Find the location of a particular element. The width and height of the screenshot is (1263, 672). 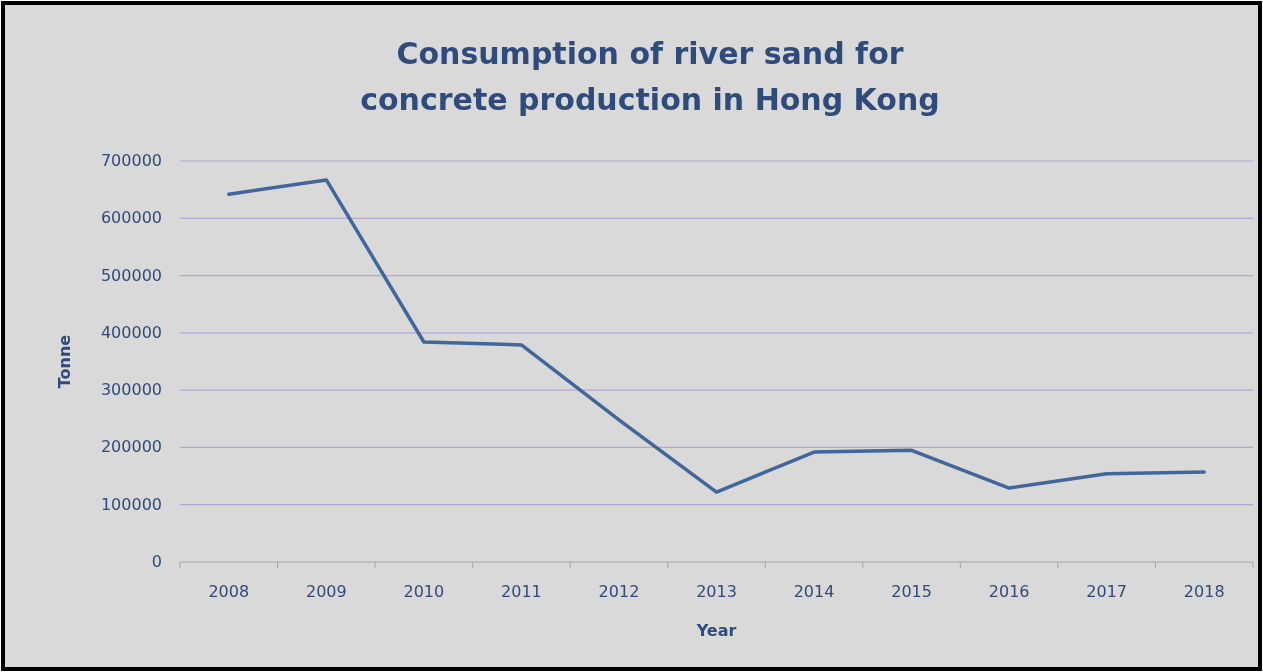

x-tick-label: 2013 is located at coordinates (716, 591).